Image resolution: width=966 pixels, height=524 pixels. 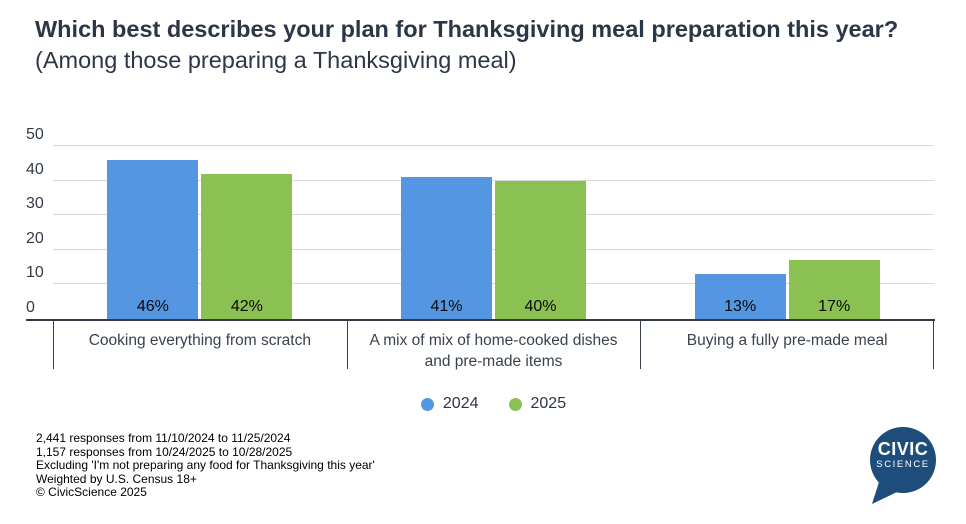 What do you see at coordinates (116, 478) in the screenshot?
I see `footer-line: Weighted by U.S. Census 18+` at bounding box center [116, 478].